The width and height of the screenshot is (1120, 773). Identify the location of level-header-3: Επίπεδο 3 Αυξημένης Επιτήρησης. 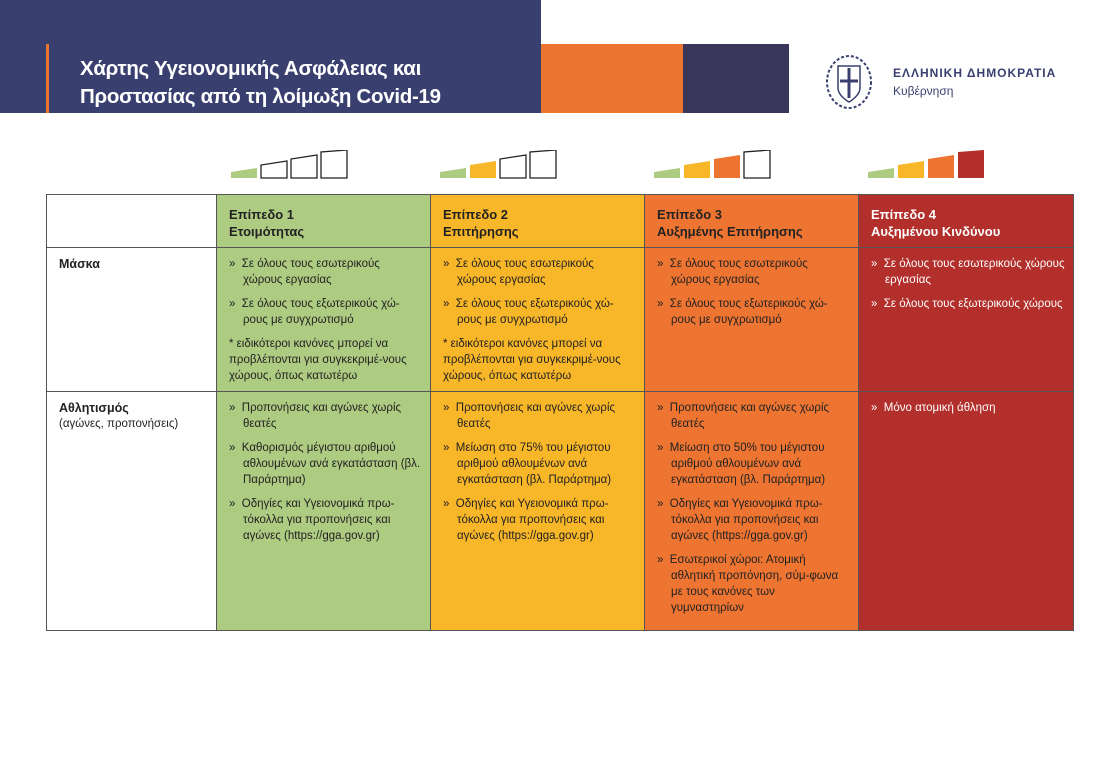
(751, 221).